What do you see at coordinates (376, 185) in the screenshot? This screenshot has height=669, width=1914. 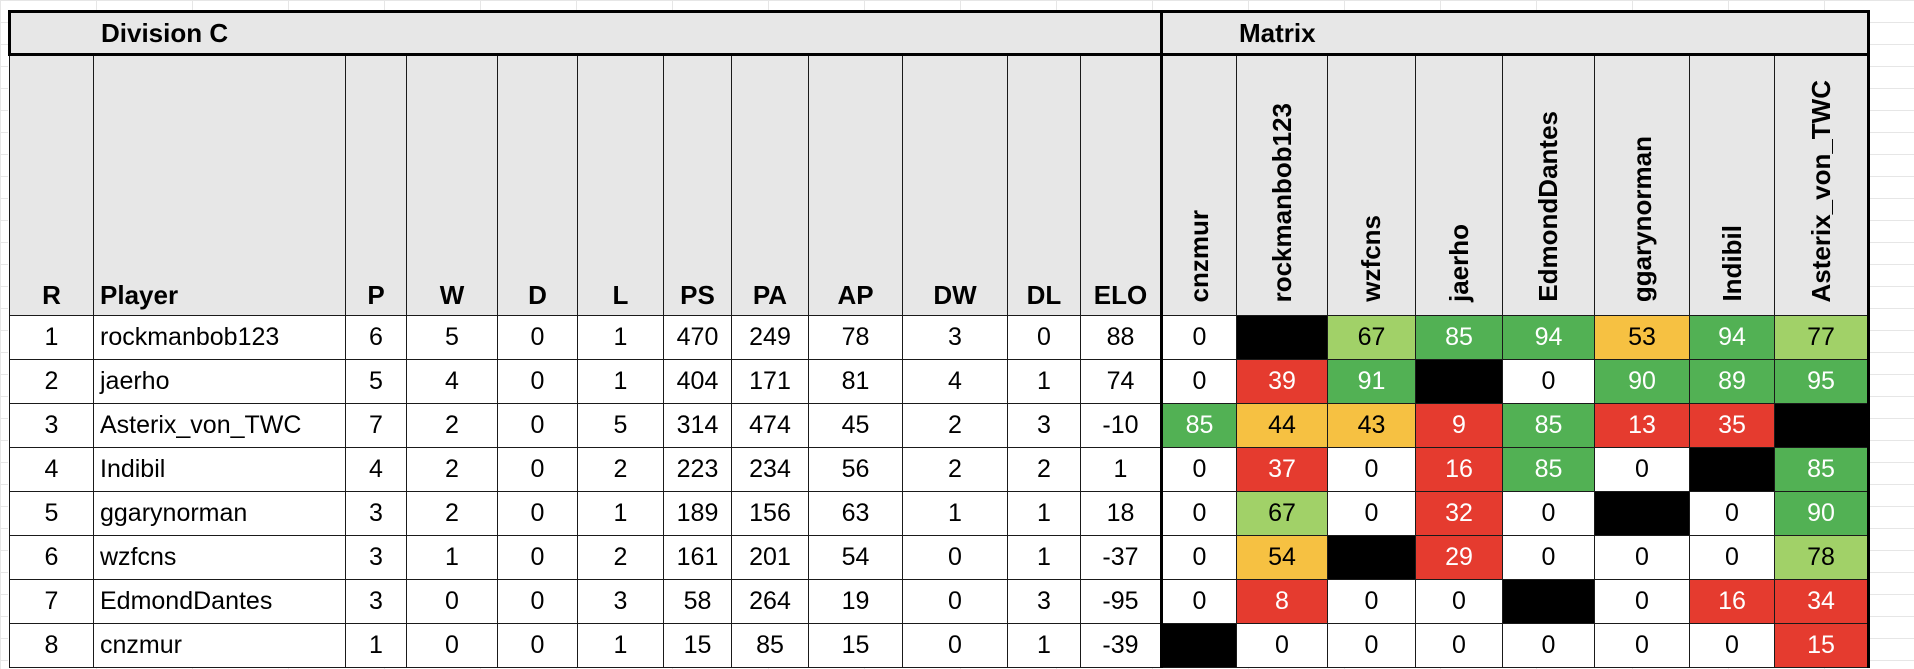 I see `header-p: P` at bounding box center [376, 185].